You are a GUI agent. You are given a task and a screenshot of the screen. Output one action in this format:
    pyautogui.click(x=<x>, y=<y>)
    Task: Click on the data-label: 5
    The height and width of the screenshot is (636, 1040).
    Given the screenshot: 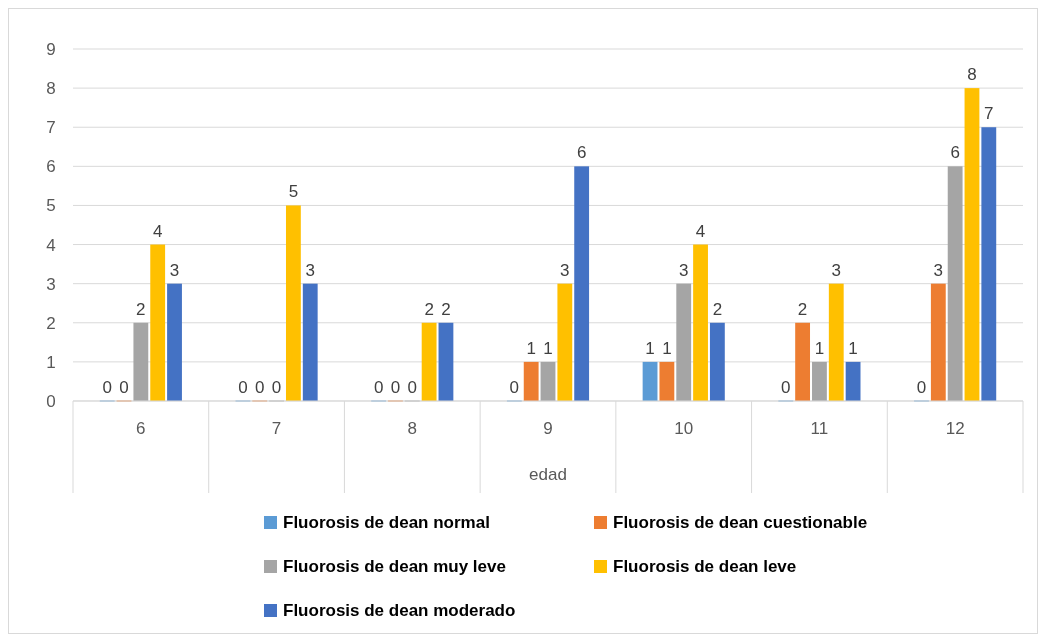 What is the action you would take?
    pyautogui.click(x=293, y=192)
    